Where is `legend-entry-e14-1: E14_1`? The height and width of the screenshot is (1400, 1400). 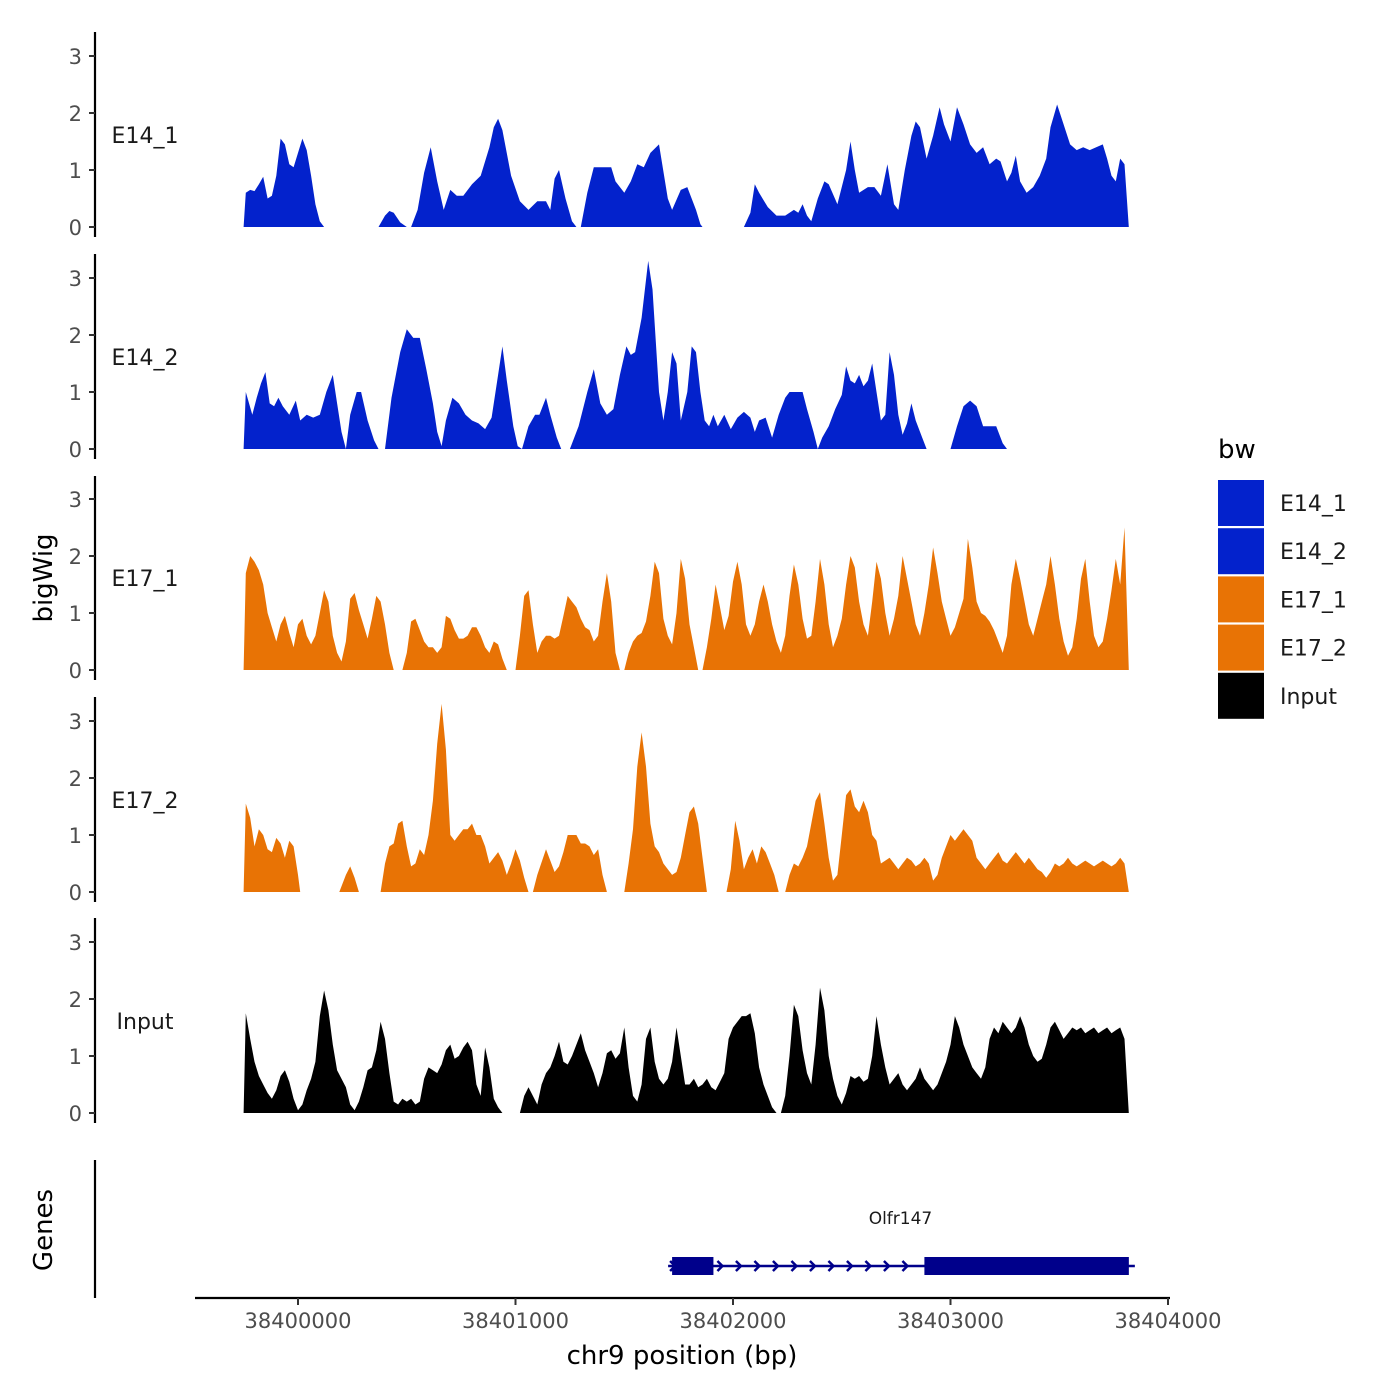 legend-entry-e14-1: E14_1 is located at coordinates (1282, 503).